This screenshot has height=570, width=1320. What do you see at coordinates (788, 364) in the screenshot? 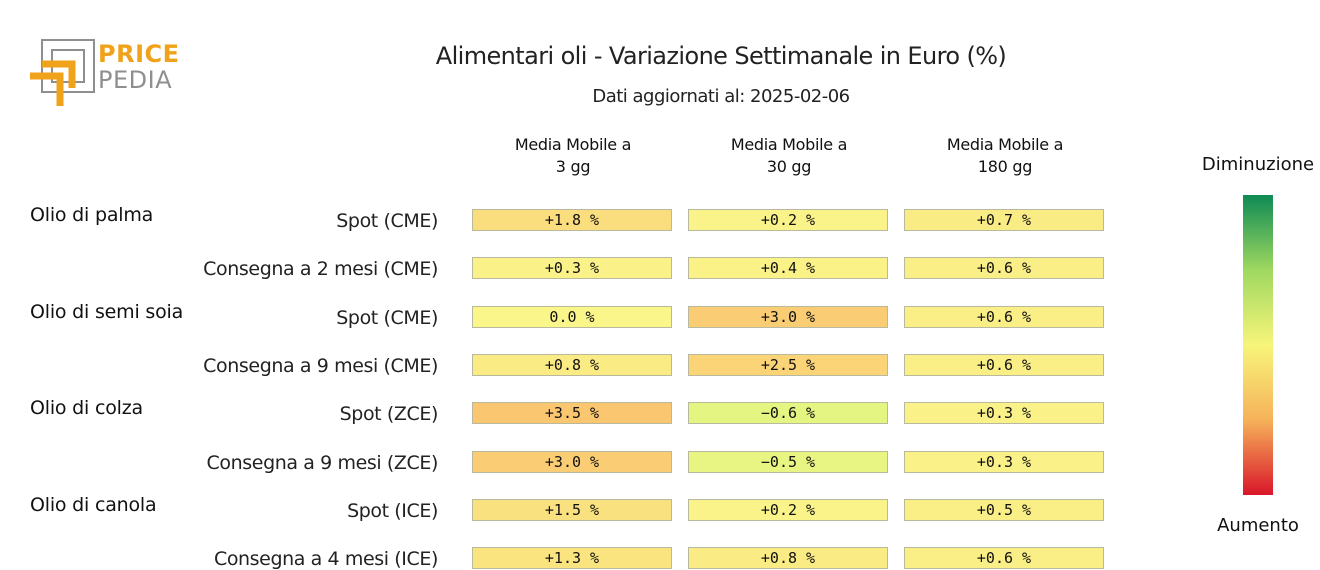
I see `heatmap-cell: +2.5 %` at bounding box center [788, 364].